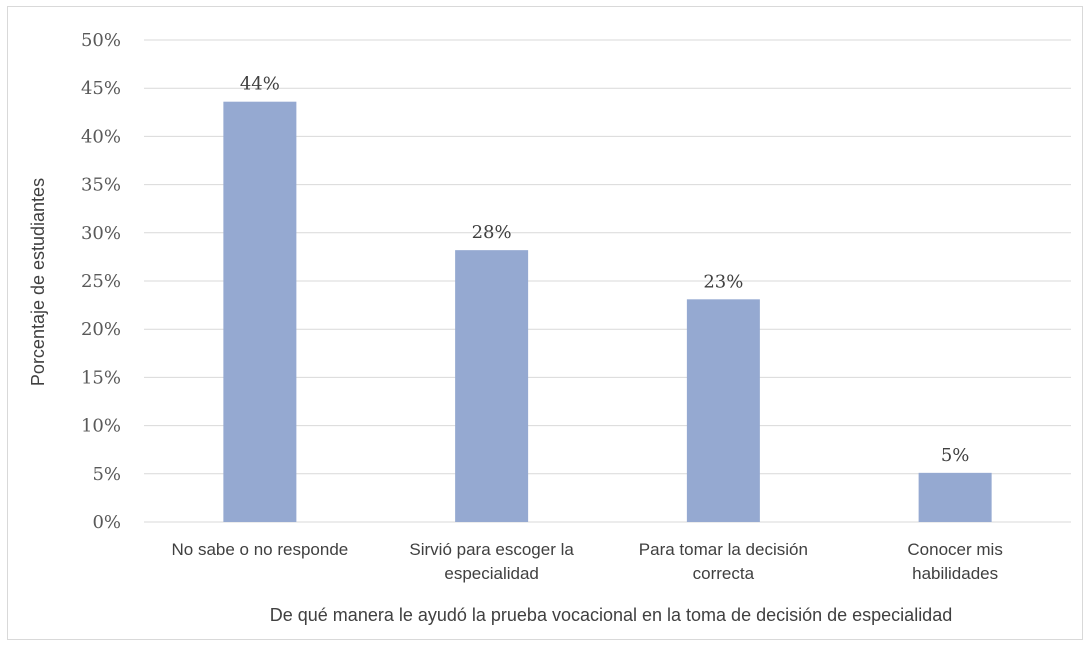 The height and width of the screenshot is (646, 1090). Describe the element at coordinates (101, 233) in the screenshot. I see `y-tick-label: 30%` at that location.